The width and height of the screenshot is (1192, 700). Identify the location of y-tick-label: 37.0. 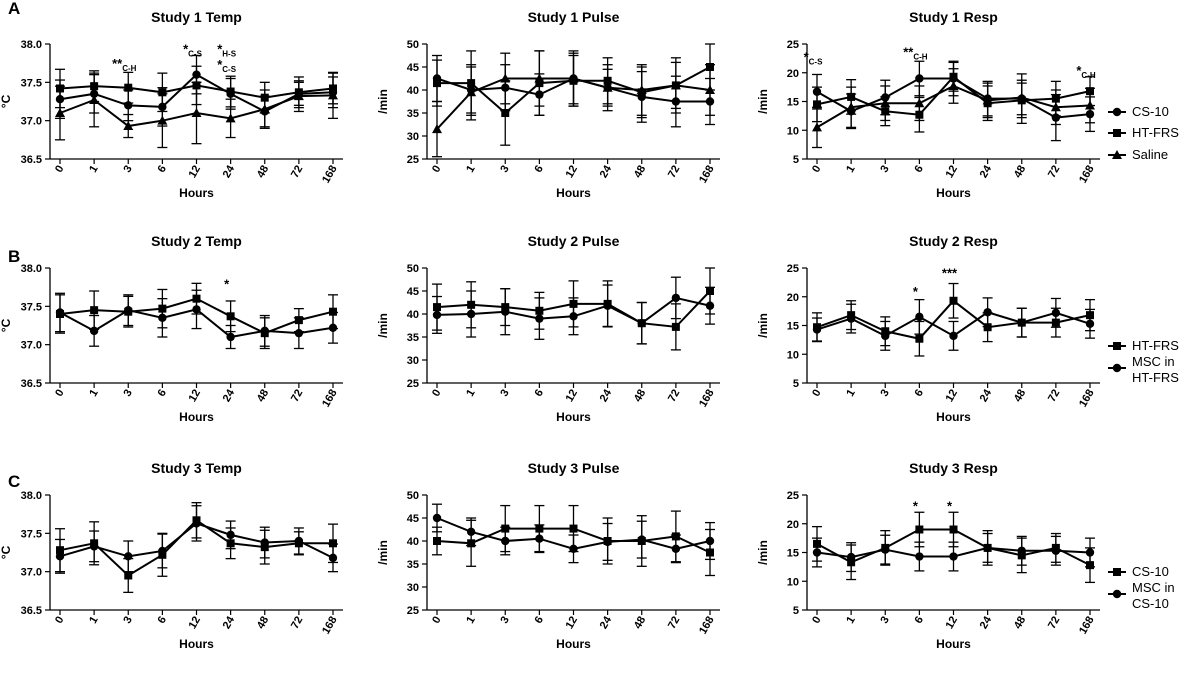
(31, 573).